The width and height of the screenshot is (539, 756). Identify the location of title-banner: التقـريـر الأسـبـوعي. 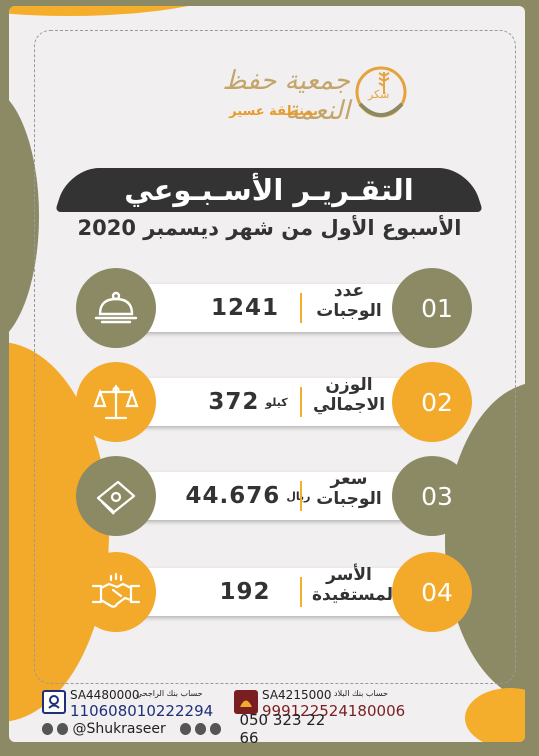
(269, 190).